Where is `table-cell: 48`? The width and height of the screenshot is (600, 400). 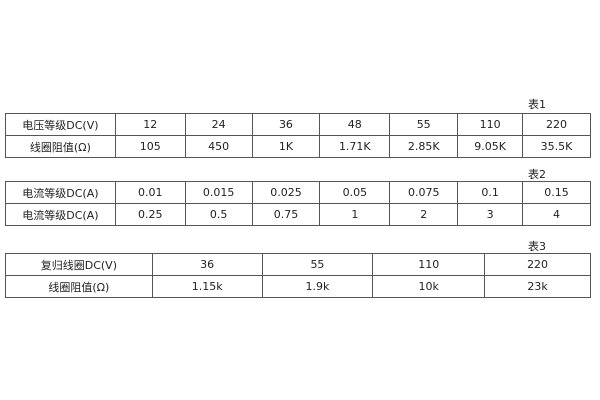 table-cell: 48 is located at coordinates (355, 124).